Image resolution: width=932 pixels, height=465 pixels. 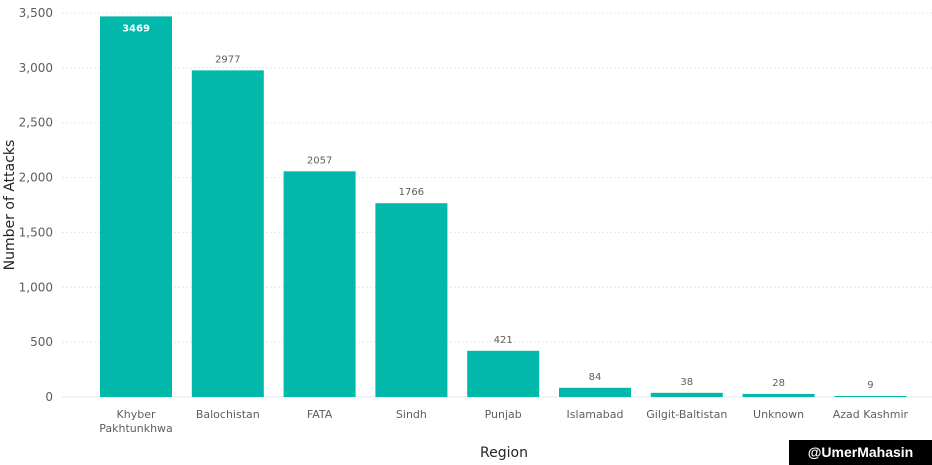 What do you see at coordinates (36, 123) in the screenshot?
I see `y-tick-label: 2,500` at bounding box center [36, 123].